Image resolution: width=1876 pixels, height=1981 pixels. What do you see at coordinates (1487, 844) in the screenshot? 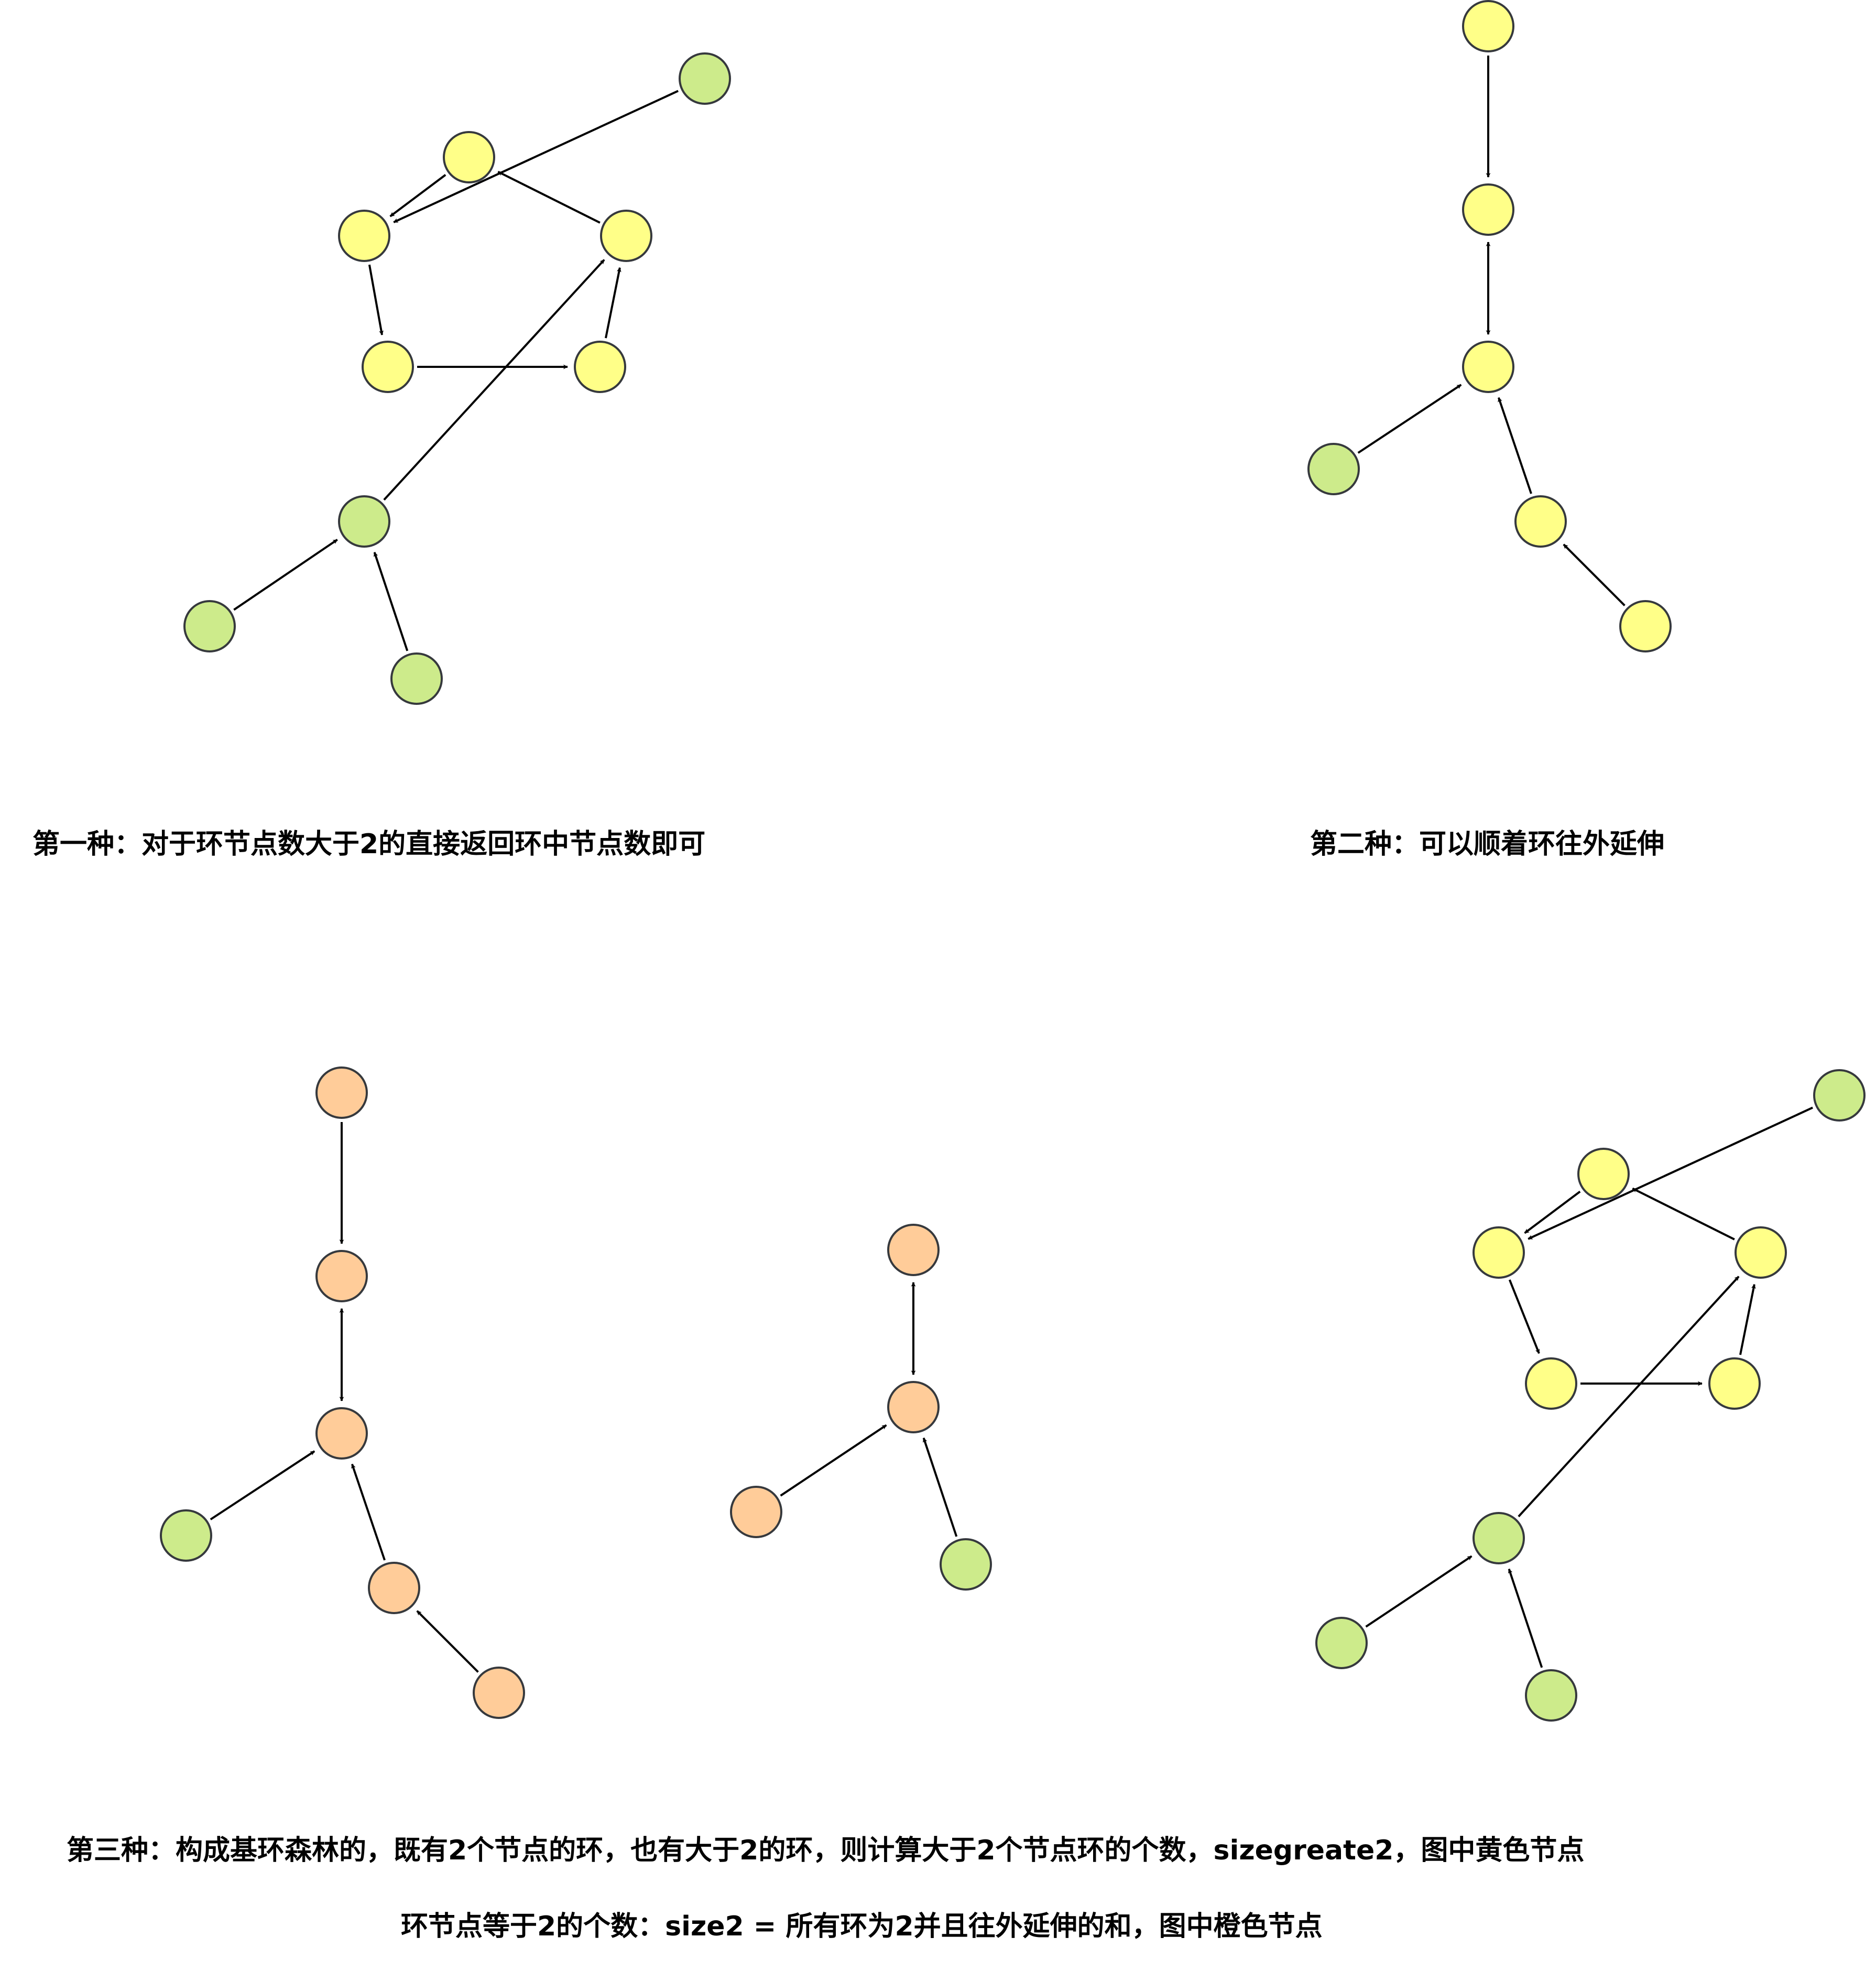
I see `caption-second: 第二种：可以顺着环往外延伸` at bounding box center [1487, 844].